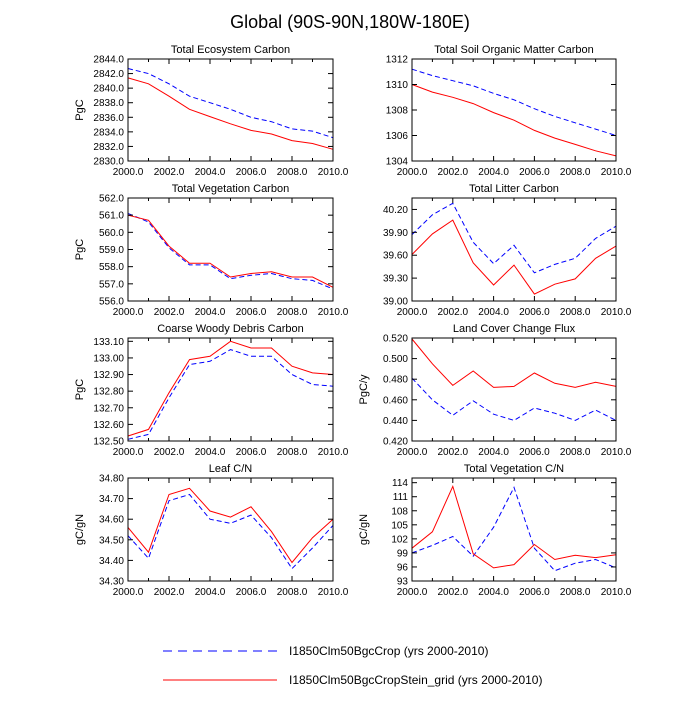 This screenshot has width=700, height=705. What do you see at coordinates (230, 189) in the screenshot?
I see `panel-title: Total Vegetation Carbon` at bounding box center [230, 189].